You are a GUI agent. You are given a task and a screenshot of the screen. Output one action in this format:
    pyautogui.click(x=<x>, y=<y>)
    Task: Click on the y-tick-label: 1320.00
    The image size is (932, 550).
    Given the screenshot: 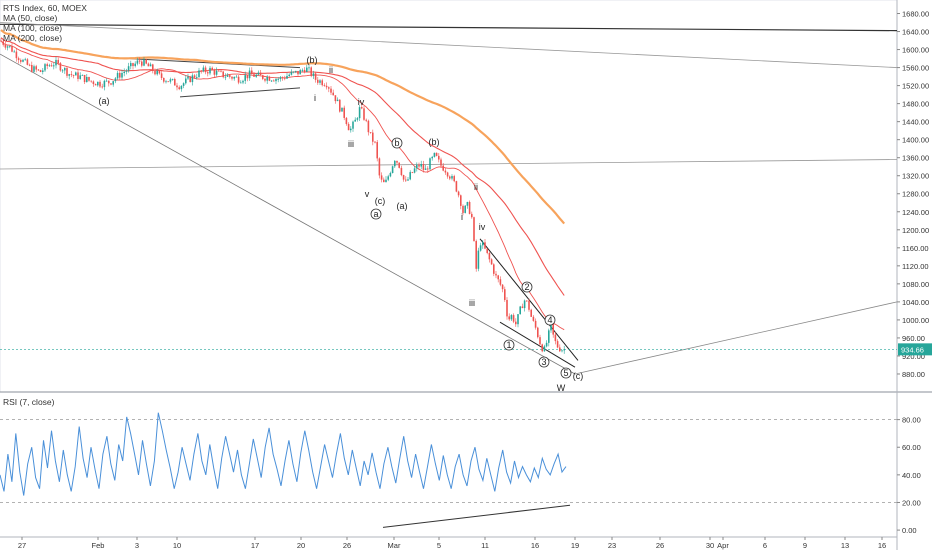 What is the action you would take?
    pyautogui.click(x=915, y=176)
    